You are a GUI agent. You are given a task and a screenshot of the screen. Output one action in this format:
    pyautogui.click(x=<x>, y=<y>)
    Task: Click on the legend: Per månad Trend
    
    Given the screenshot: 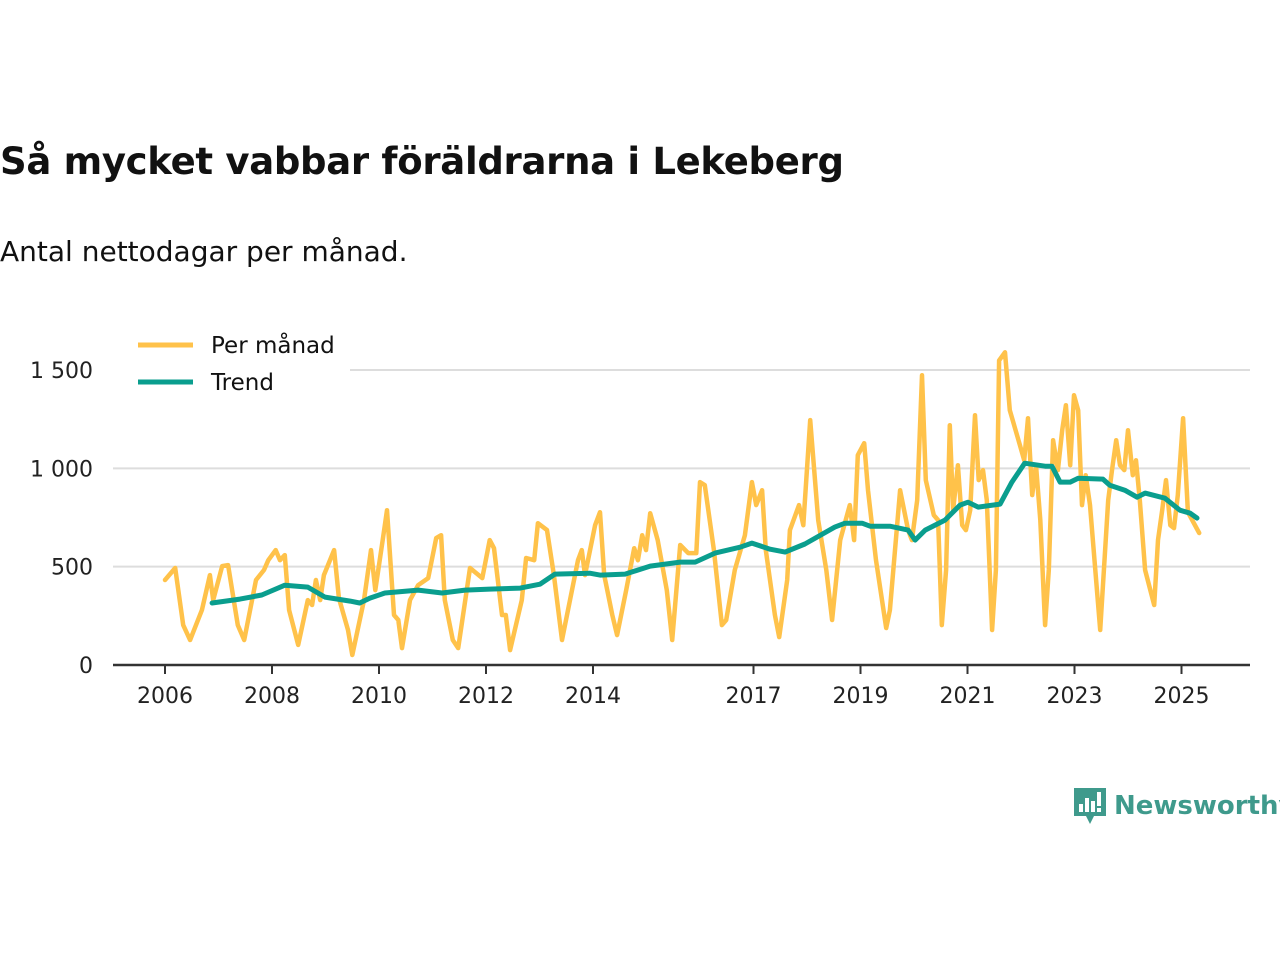 What is the action you would take?
    pyautogui.click(x=231, y=361)
    